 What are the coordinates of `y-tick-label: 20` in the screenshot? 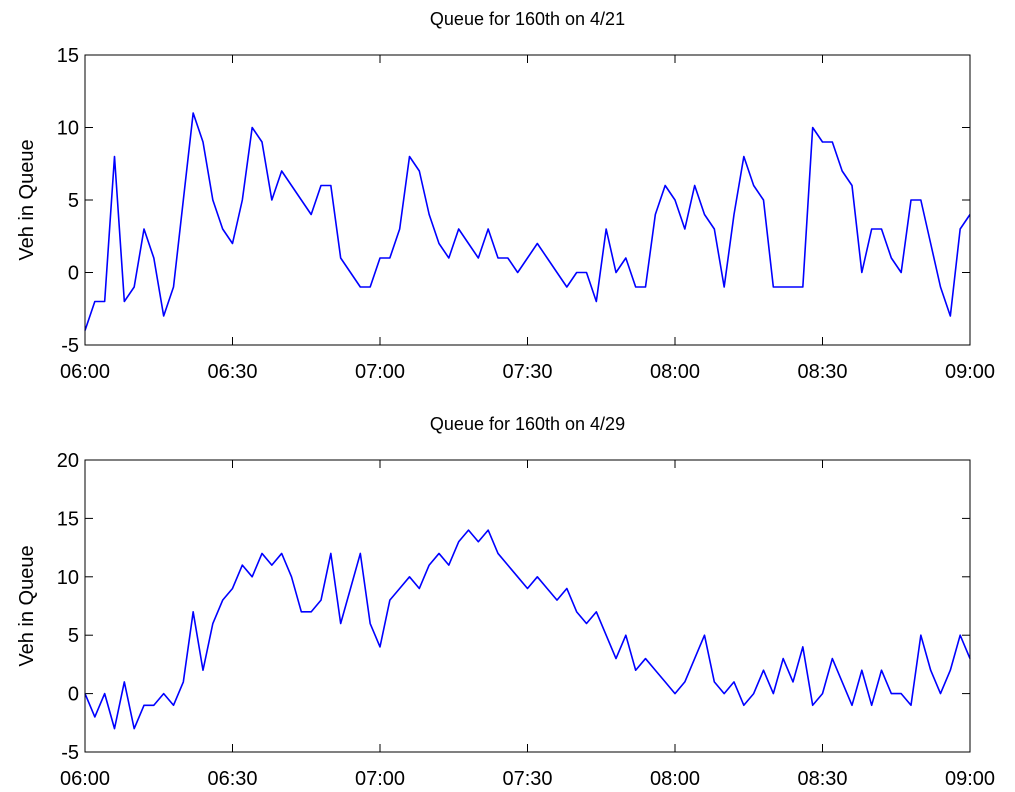 It's located at (68, 461).